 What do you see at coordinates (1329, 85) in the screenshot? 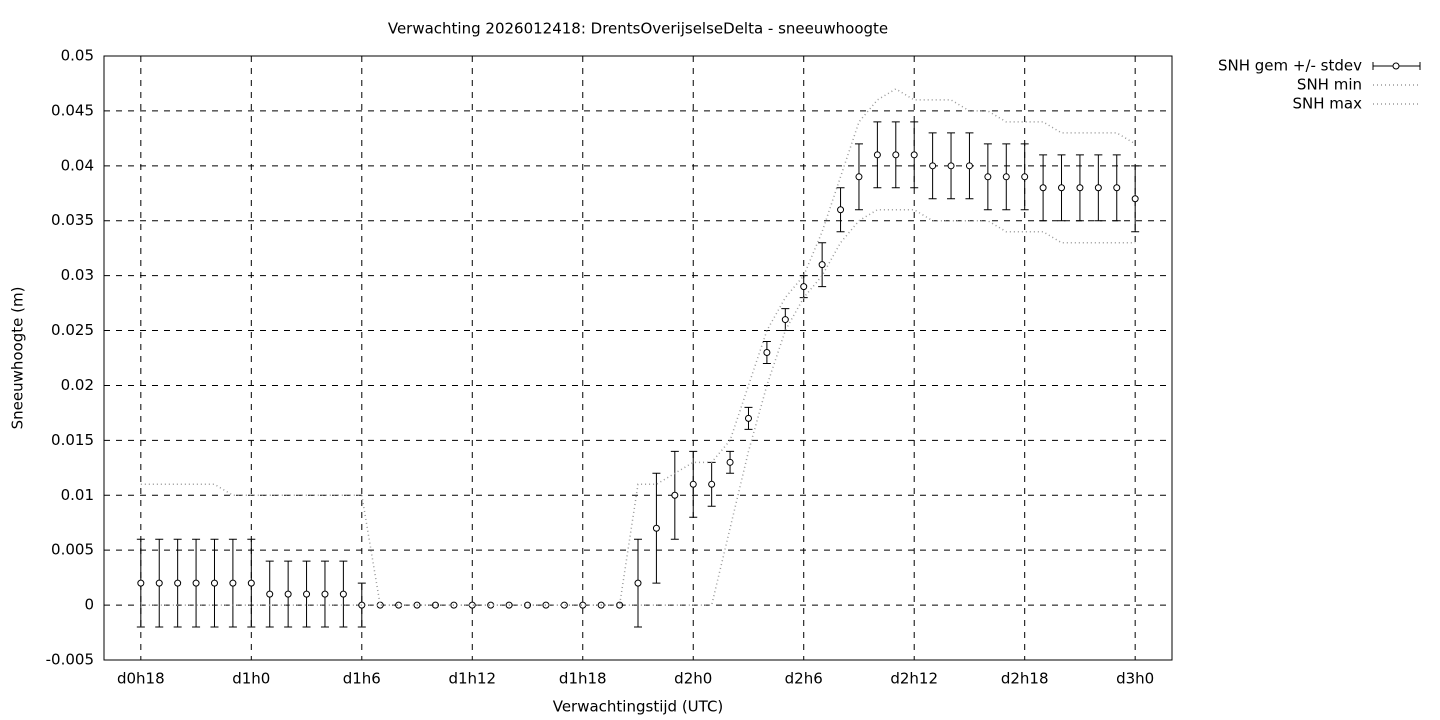
I see `legend-label: SNH min` at bounding box center [1329, 85].